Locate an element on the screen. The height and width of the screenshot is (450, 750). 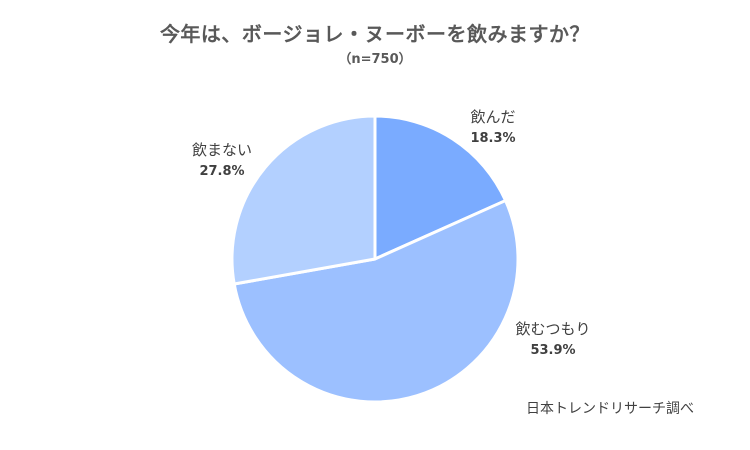
pie-slice-wont-drink is located at coordinates (303, 200).